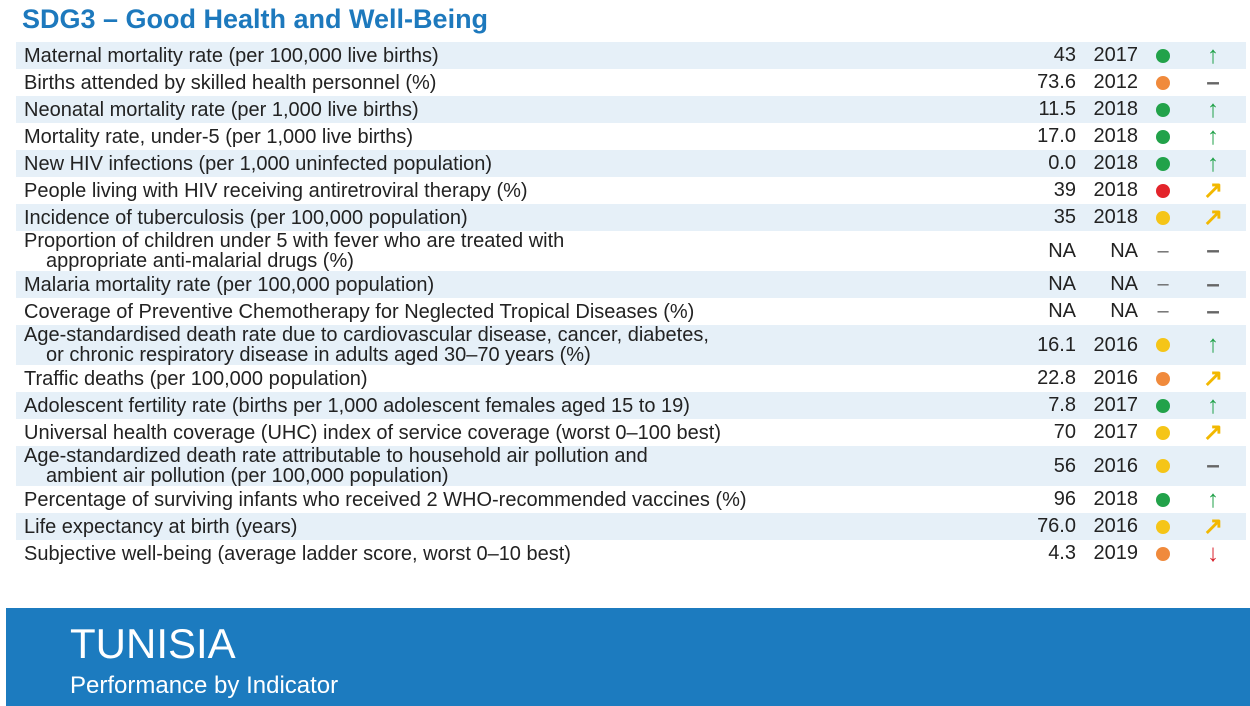 The image size is (1250, 706). What do you see at coordinates (1064, 499) in the screenshot?
I see `value-cell: 96` at bounding box center [1064, 499].